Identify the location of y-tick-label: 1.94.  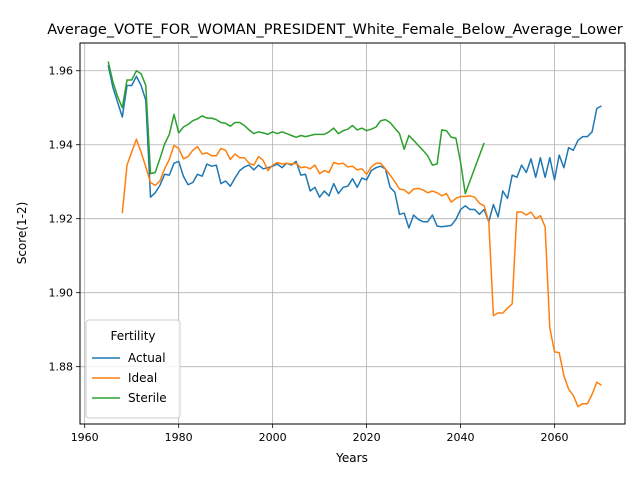
(61, 145).